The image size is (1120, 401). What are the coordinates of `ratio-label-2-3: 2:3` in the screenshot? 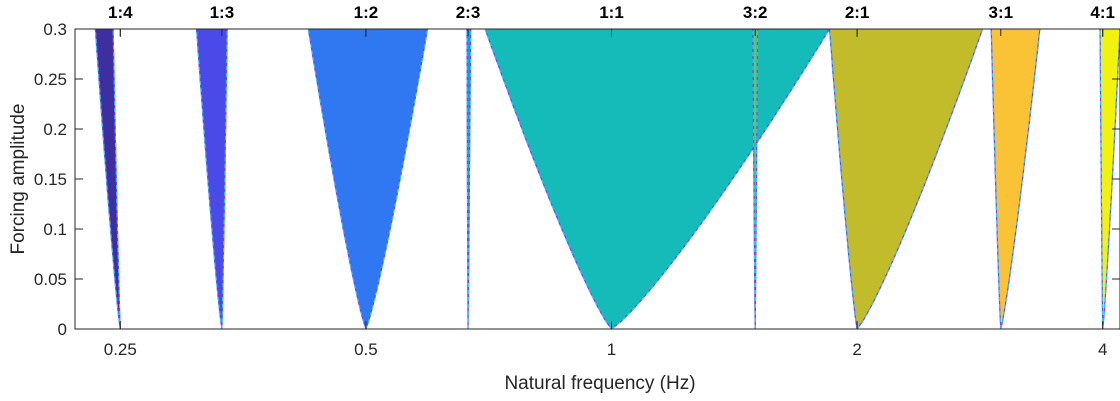 It's located at (468, 12).